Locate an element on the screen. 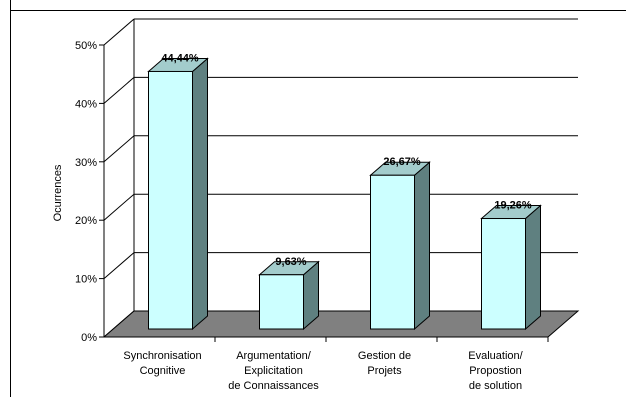 This screenshot has height=397, width=626. data-label: 26,67% is located at coordinates (402, 162).